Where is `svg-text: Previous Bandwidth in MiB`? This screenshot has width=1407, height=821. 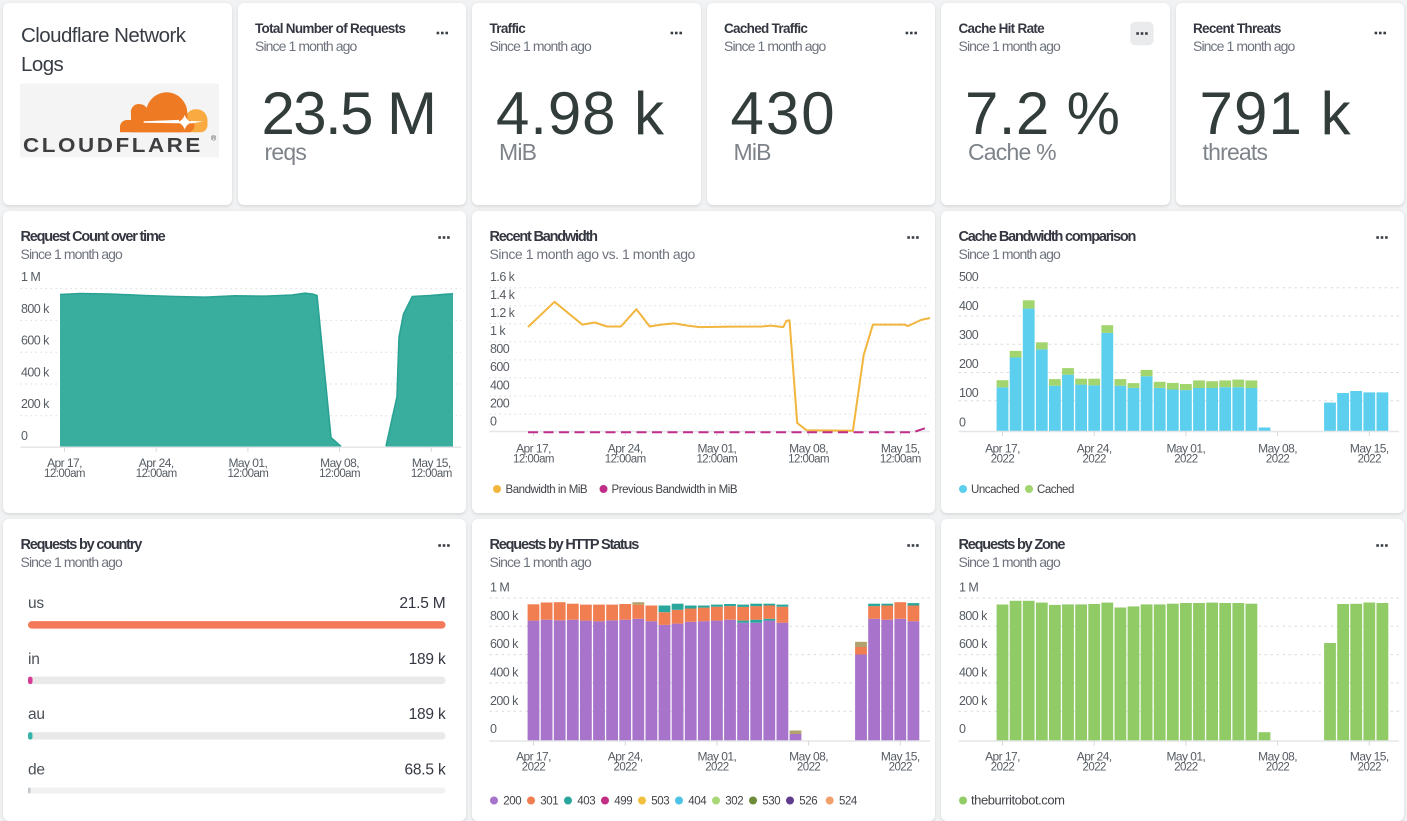
svg-text: Previous Bandwidth in MiB is located at coordinates (675, 490).